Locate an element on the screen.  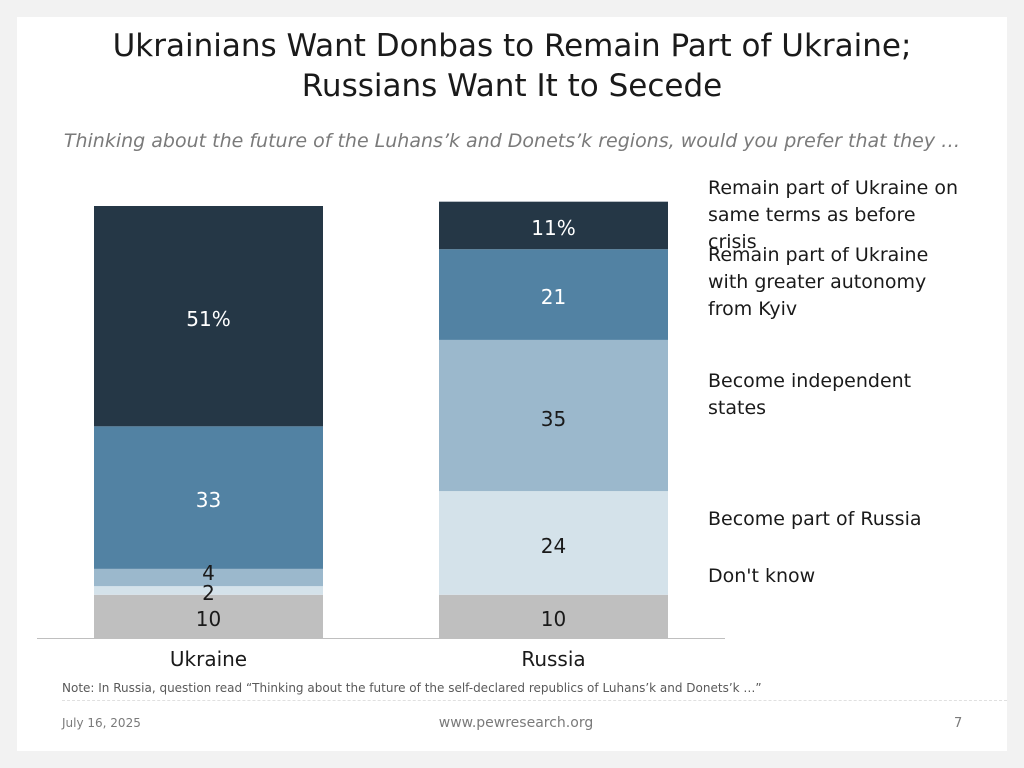
legend-entry-0: Don't know is located at coordinates (761, 576).